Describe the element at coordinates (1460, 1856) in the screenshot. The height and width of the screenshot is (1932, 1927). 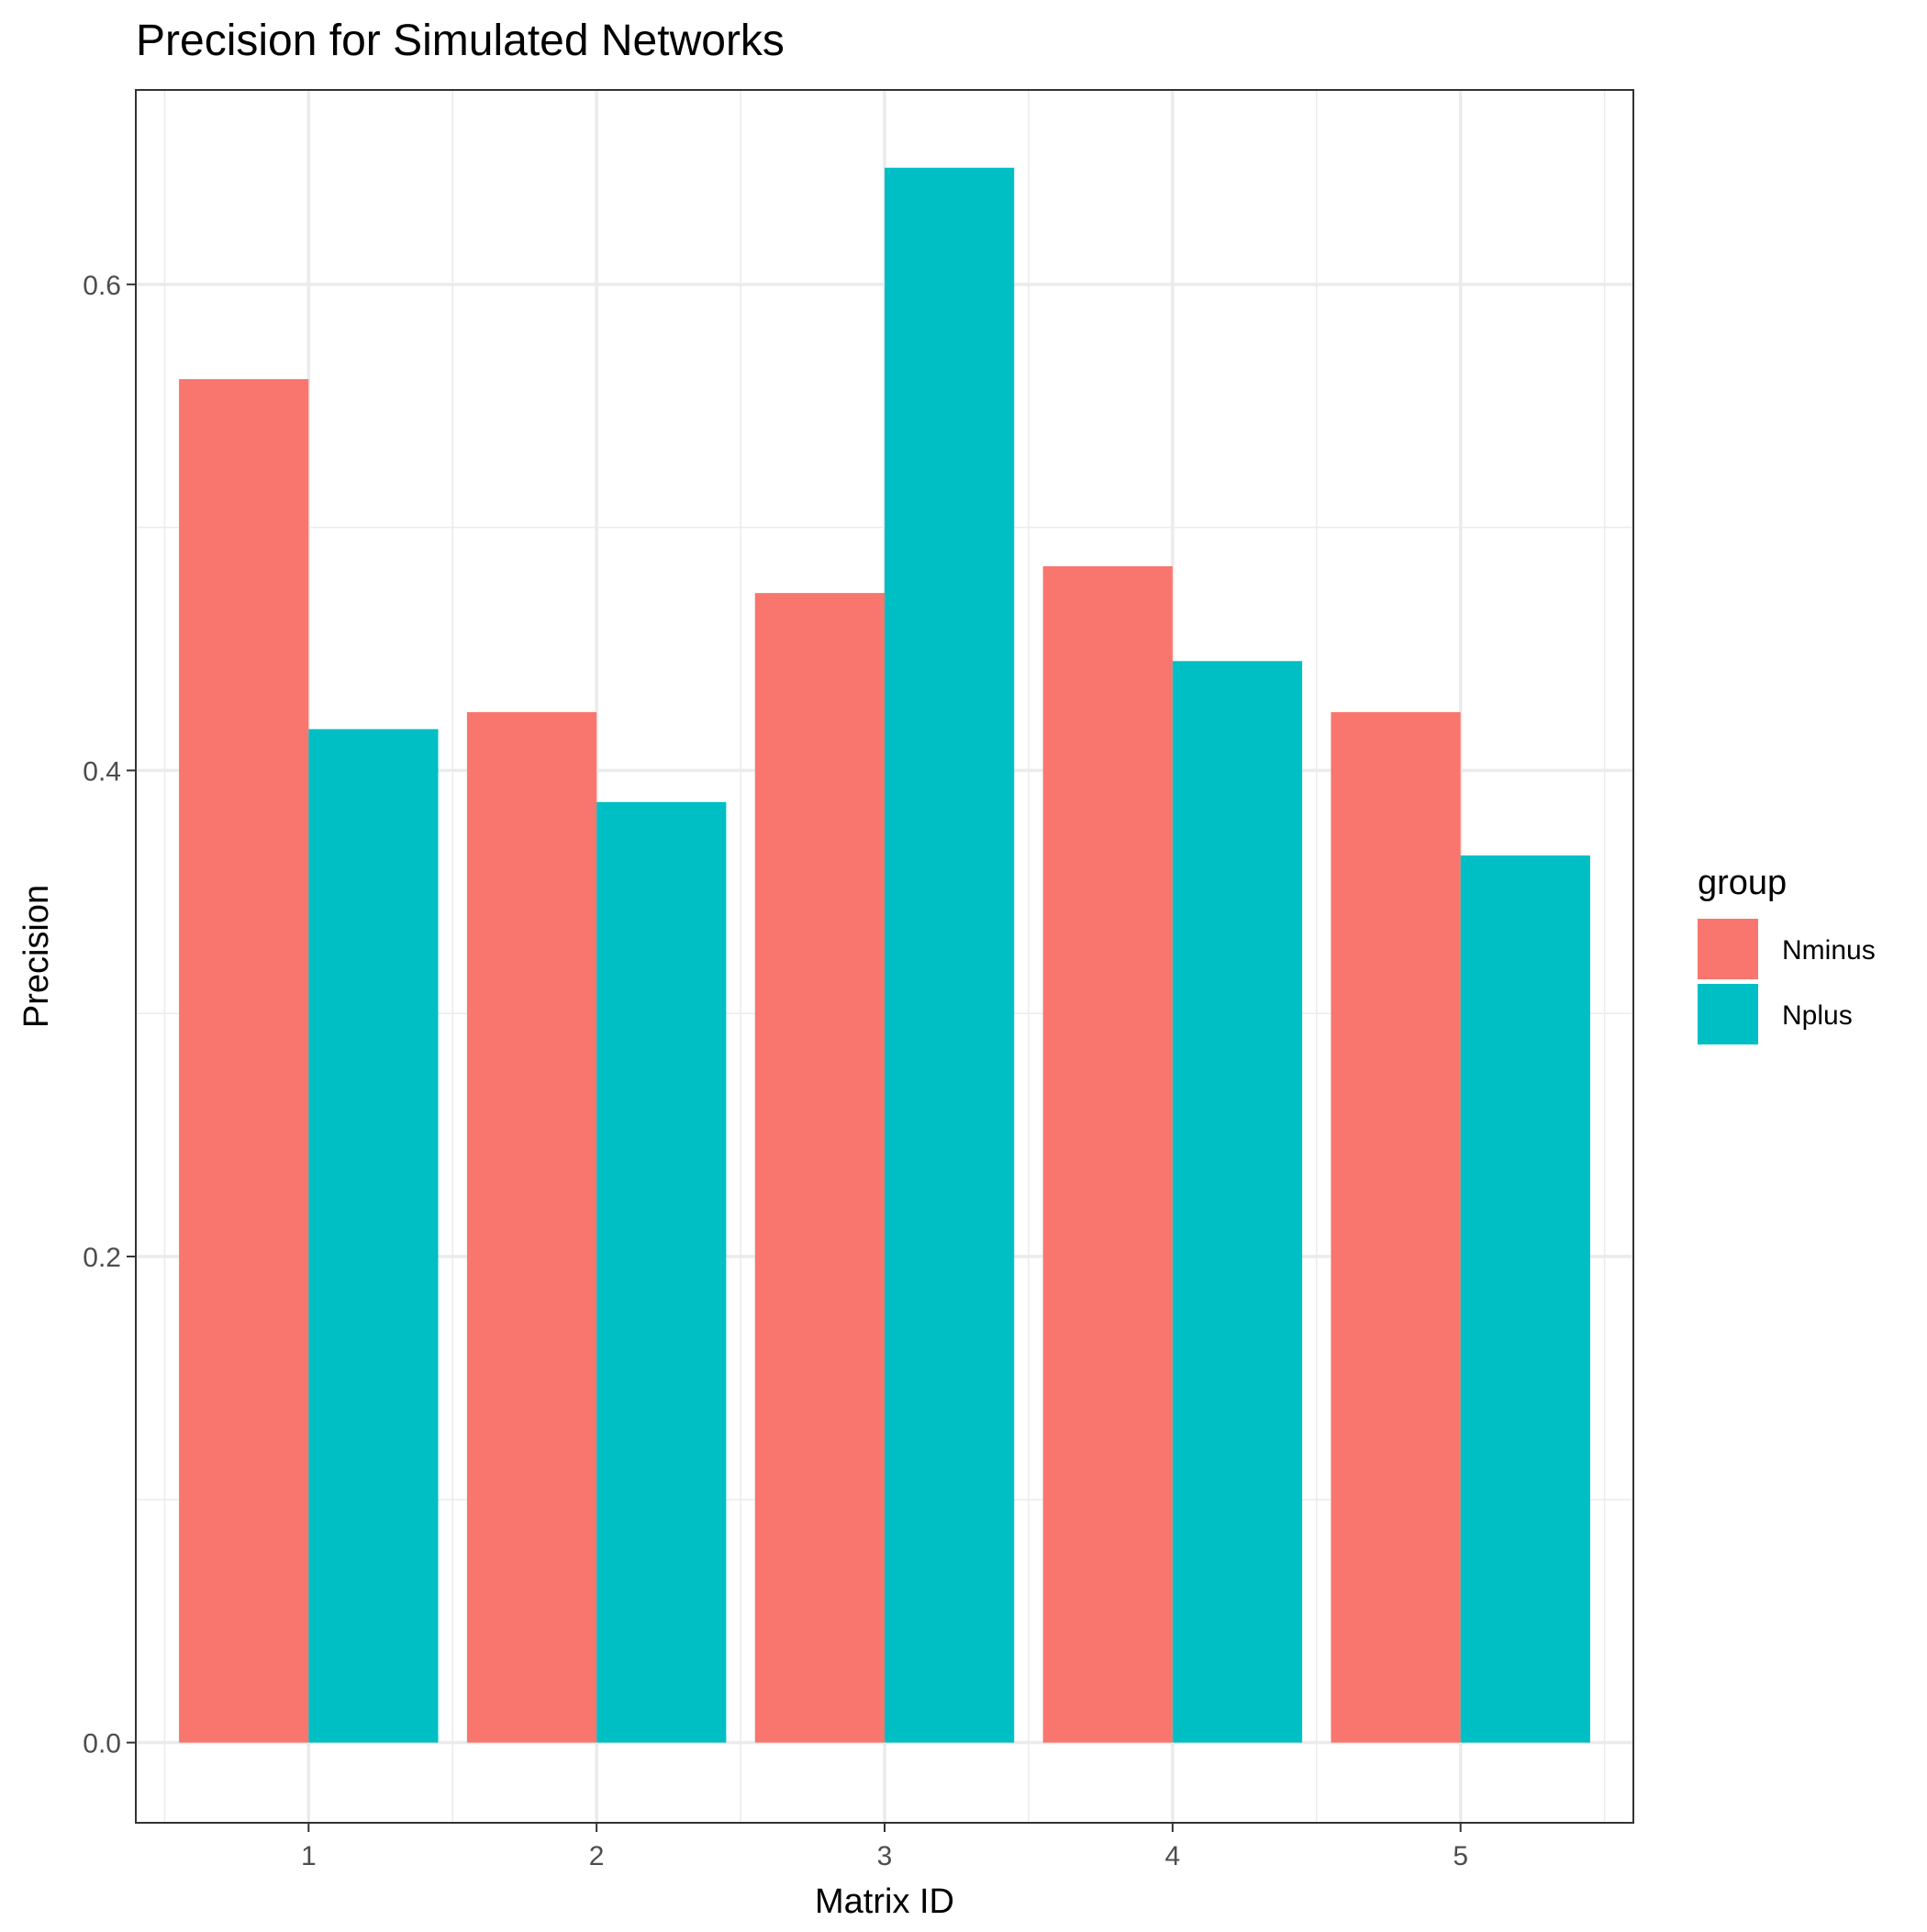
I see `x-tick-label: 5` at that location.